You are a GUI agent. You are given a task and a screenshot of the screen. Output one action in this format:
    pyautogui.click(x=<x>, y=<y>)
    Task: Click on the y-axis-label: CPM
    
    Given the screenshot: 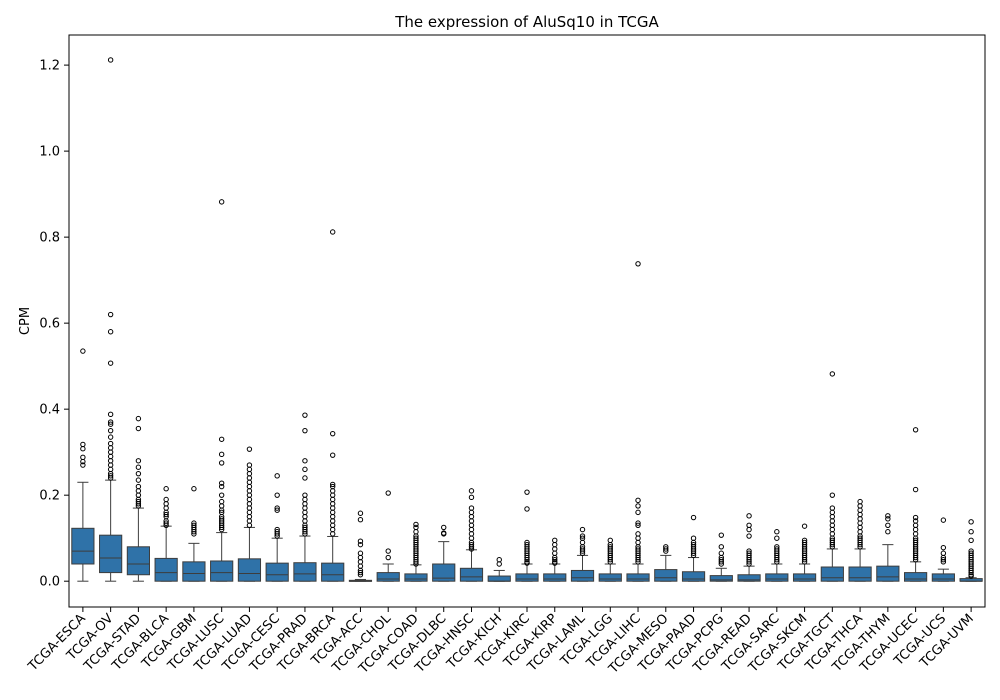 What is the action you would take?
    pyautogui.click(x=25, y=321)
    